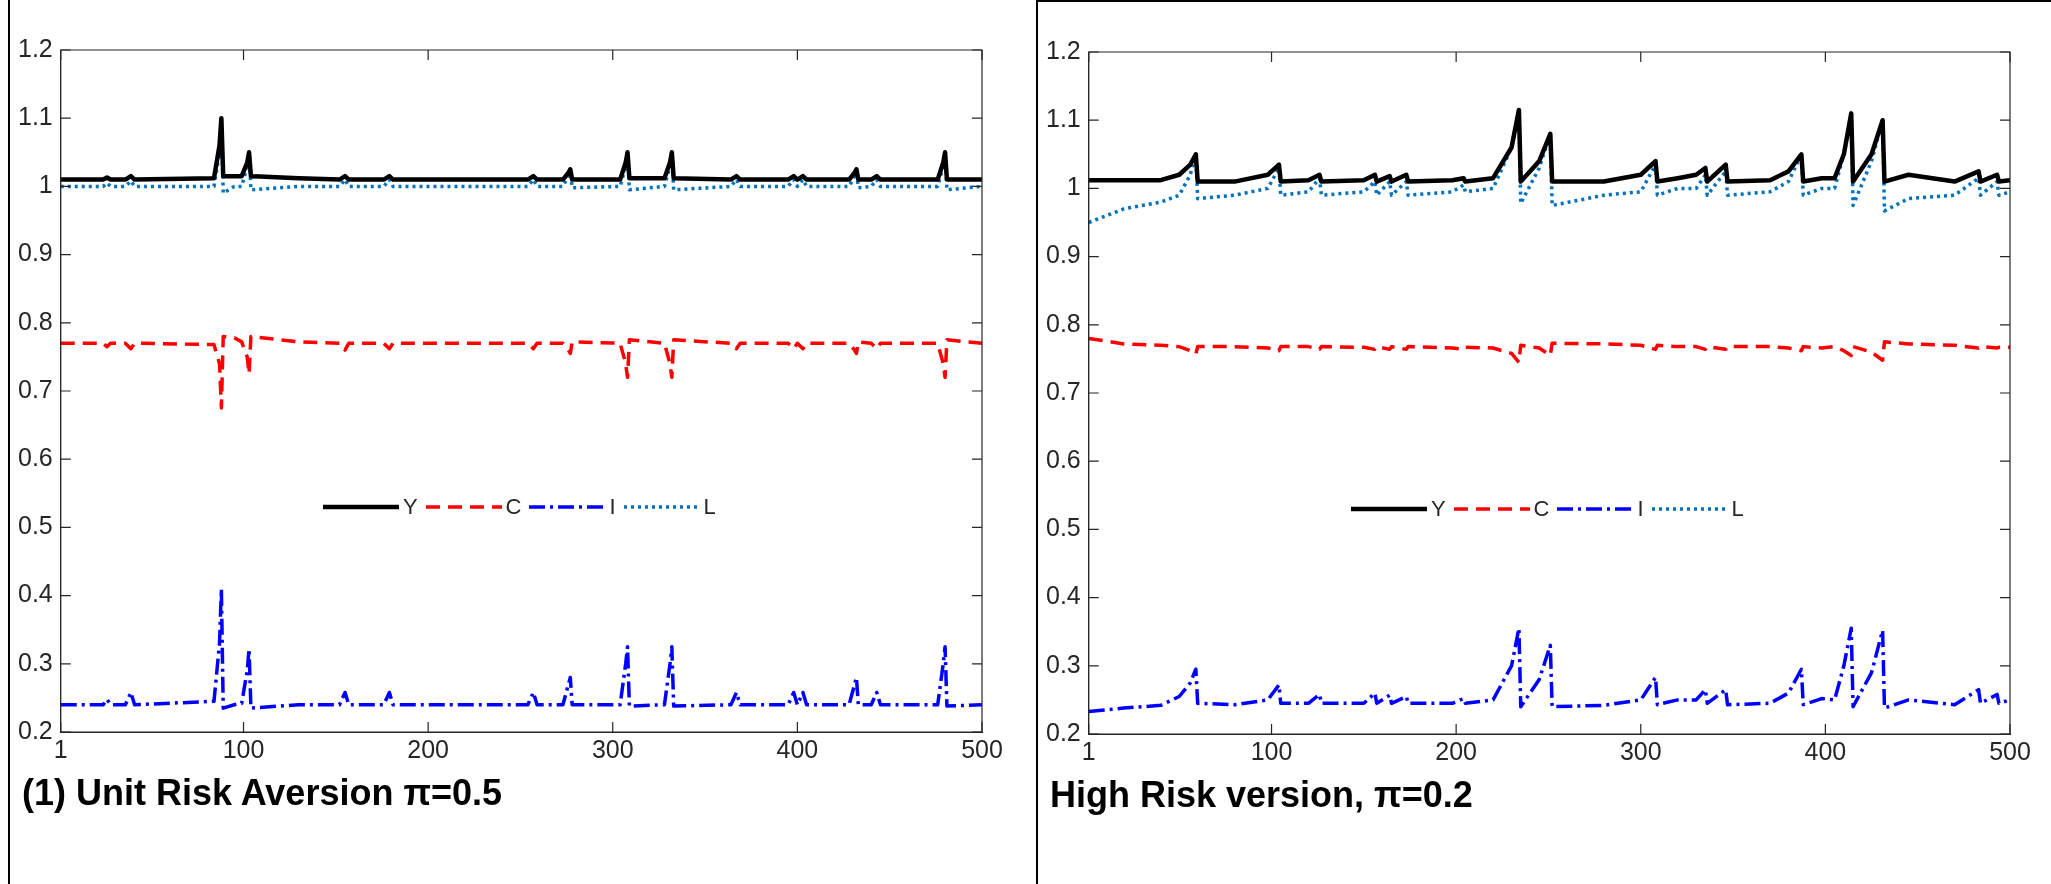 The width and height of the screenshot is (2051, 884). Describe the element at coordinates (1261, 795) in the screenshot. I see `text: High Risk version, π=0.2` at that location.